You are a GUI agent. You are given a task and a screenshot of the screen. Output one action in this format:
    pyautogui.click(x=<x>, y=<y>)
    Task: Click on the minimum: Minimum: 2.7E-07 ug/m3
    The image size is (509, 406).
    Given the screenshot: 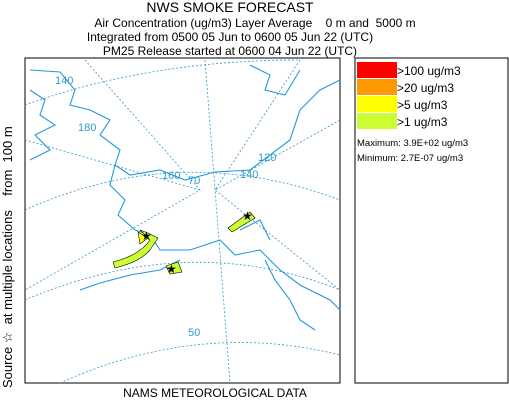 What is the action you would take?
    pyautogui.click(x=410, y=158)
    